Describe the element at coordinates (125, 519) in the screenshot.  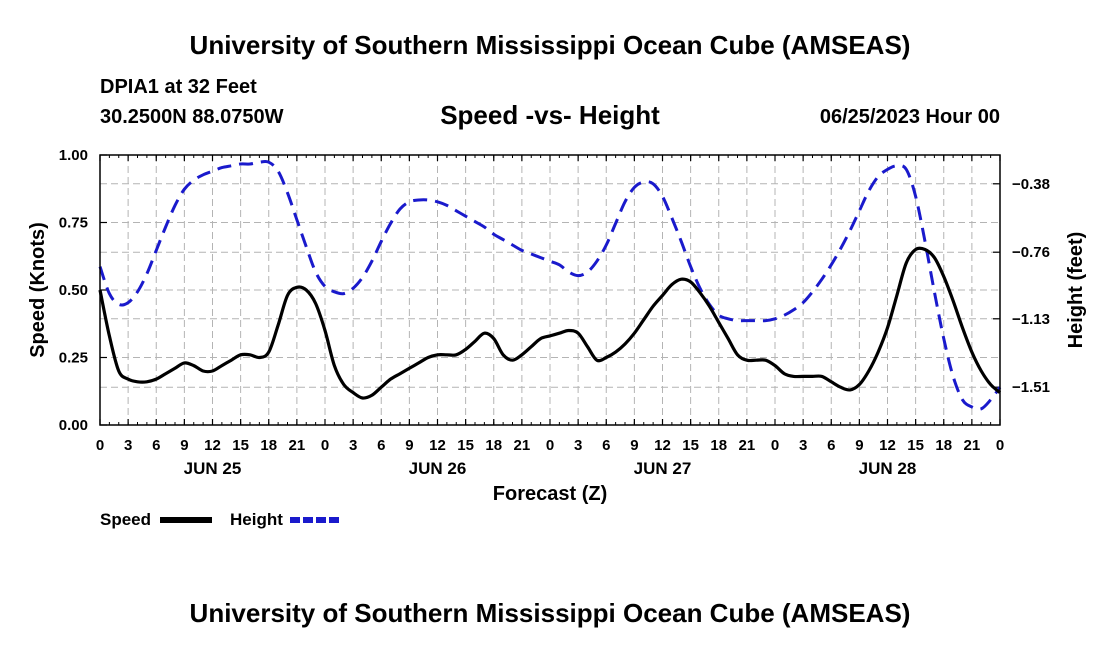
I see `legend-label-speed: Speed` at that location.